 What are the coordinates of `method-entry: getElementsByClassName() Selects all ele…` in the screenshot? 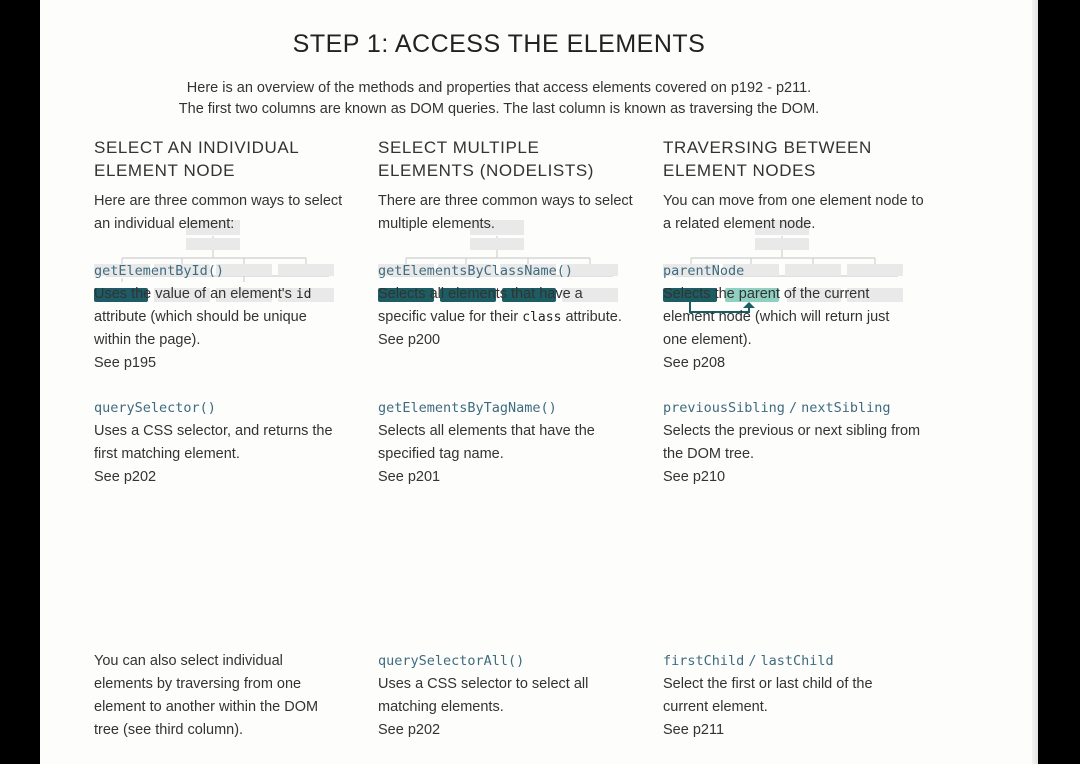 It's located at (503, 306).